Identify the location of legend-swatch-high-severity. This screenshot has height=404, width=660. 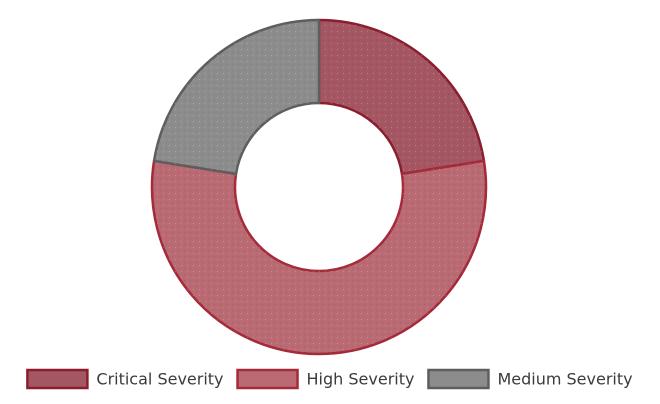
(267, 379).